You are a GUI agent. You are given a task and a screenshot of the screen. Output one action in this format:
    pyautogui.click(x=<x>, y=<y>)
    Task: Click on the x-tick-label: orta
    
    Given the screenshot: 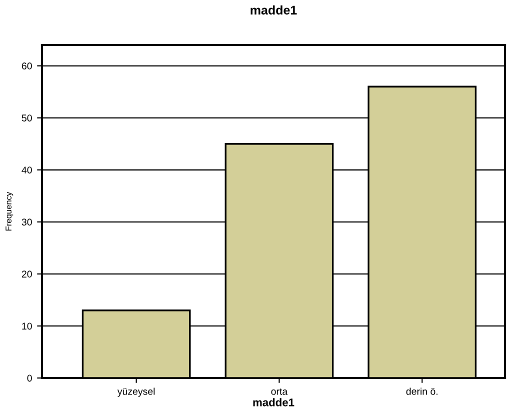 What is the action you would take?
    pyautogui.click(x=279, y=391)
    